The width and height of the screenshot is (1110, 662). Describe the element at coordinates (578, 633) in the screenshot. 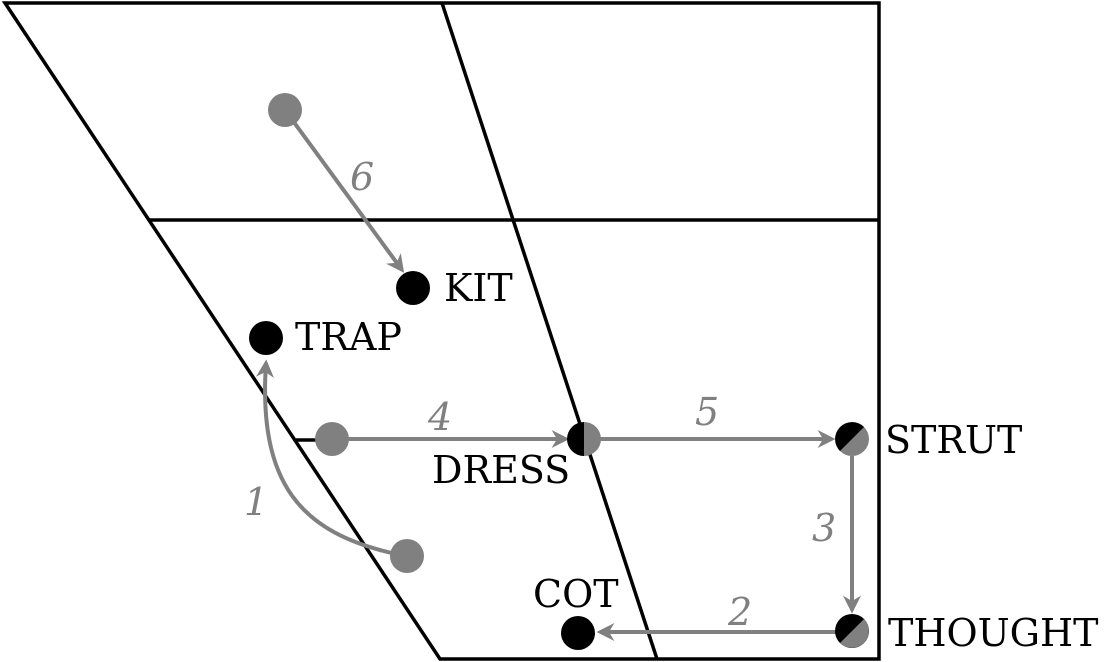

I see `cot-point` at that location.